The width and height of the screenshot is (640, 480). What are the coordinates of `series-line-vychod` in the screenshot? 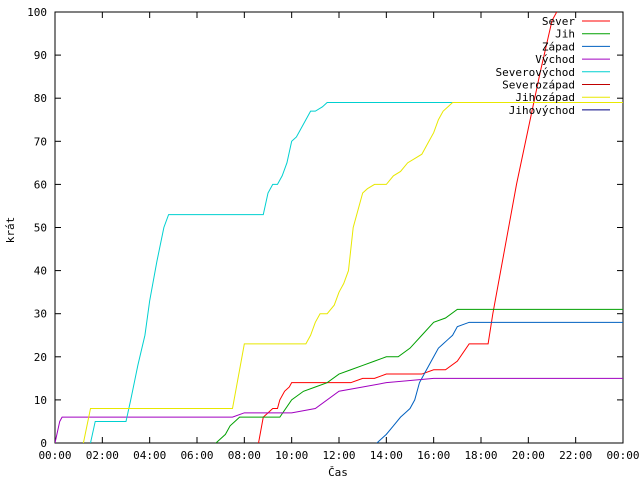 It's located at (339, 410).